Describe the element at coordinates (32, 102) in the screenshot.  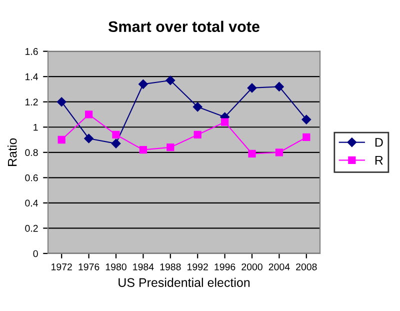
I see `y-tick-label: 1.2` at that location.